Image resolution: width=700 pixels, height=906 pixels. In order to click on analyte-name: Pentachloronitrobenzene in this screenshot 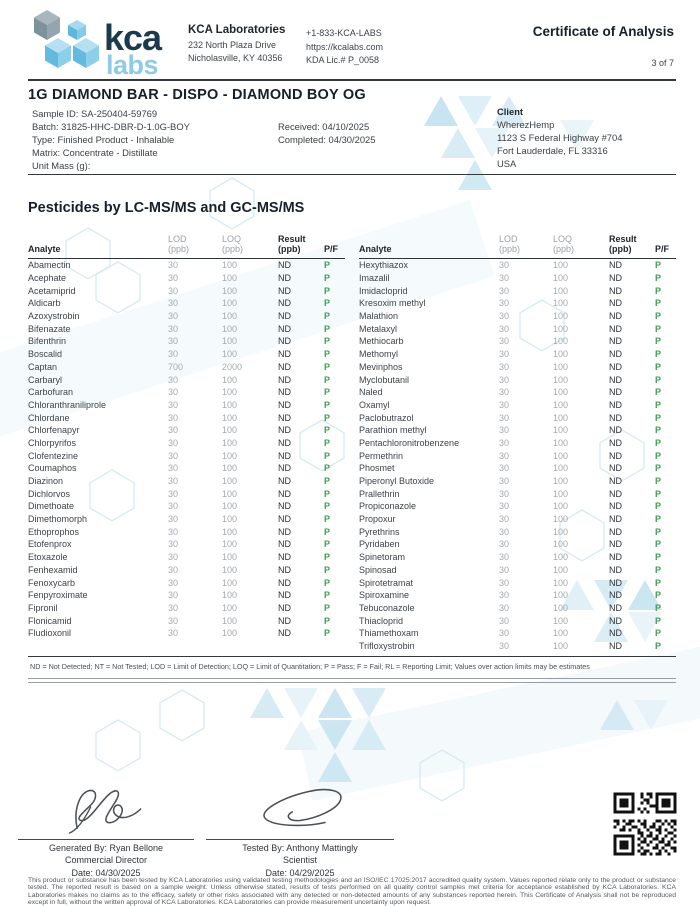, I will do `click(409, 442)`.